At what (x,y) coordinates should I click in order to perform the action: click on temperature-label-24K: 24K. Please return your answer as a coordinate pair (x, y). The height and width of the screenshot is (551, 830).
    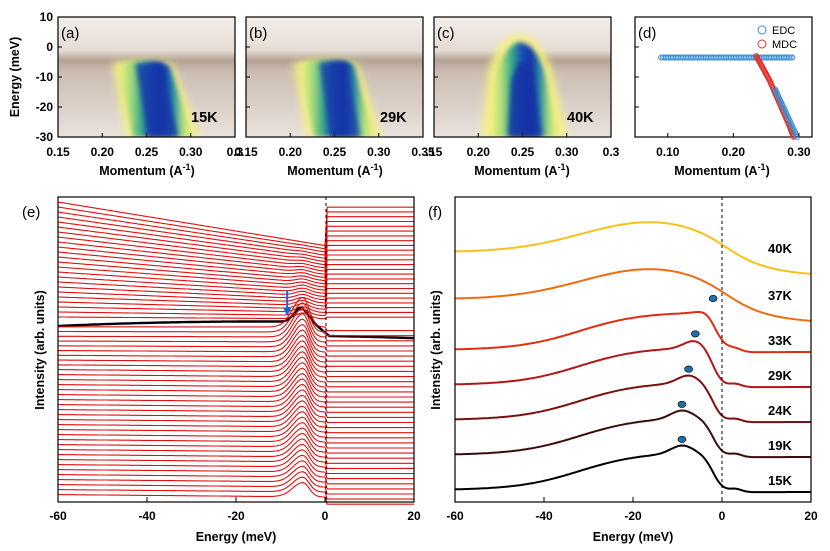
    Looking at the image, I should click on (780, 410).